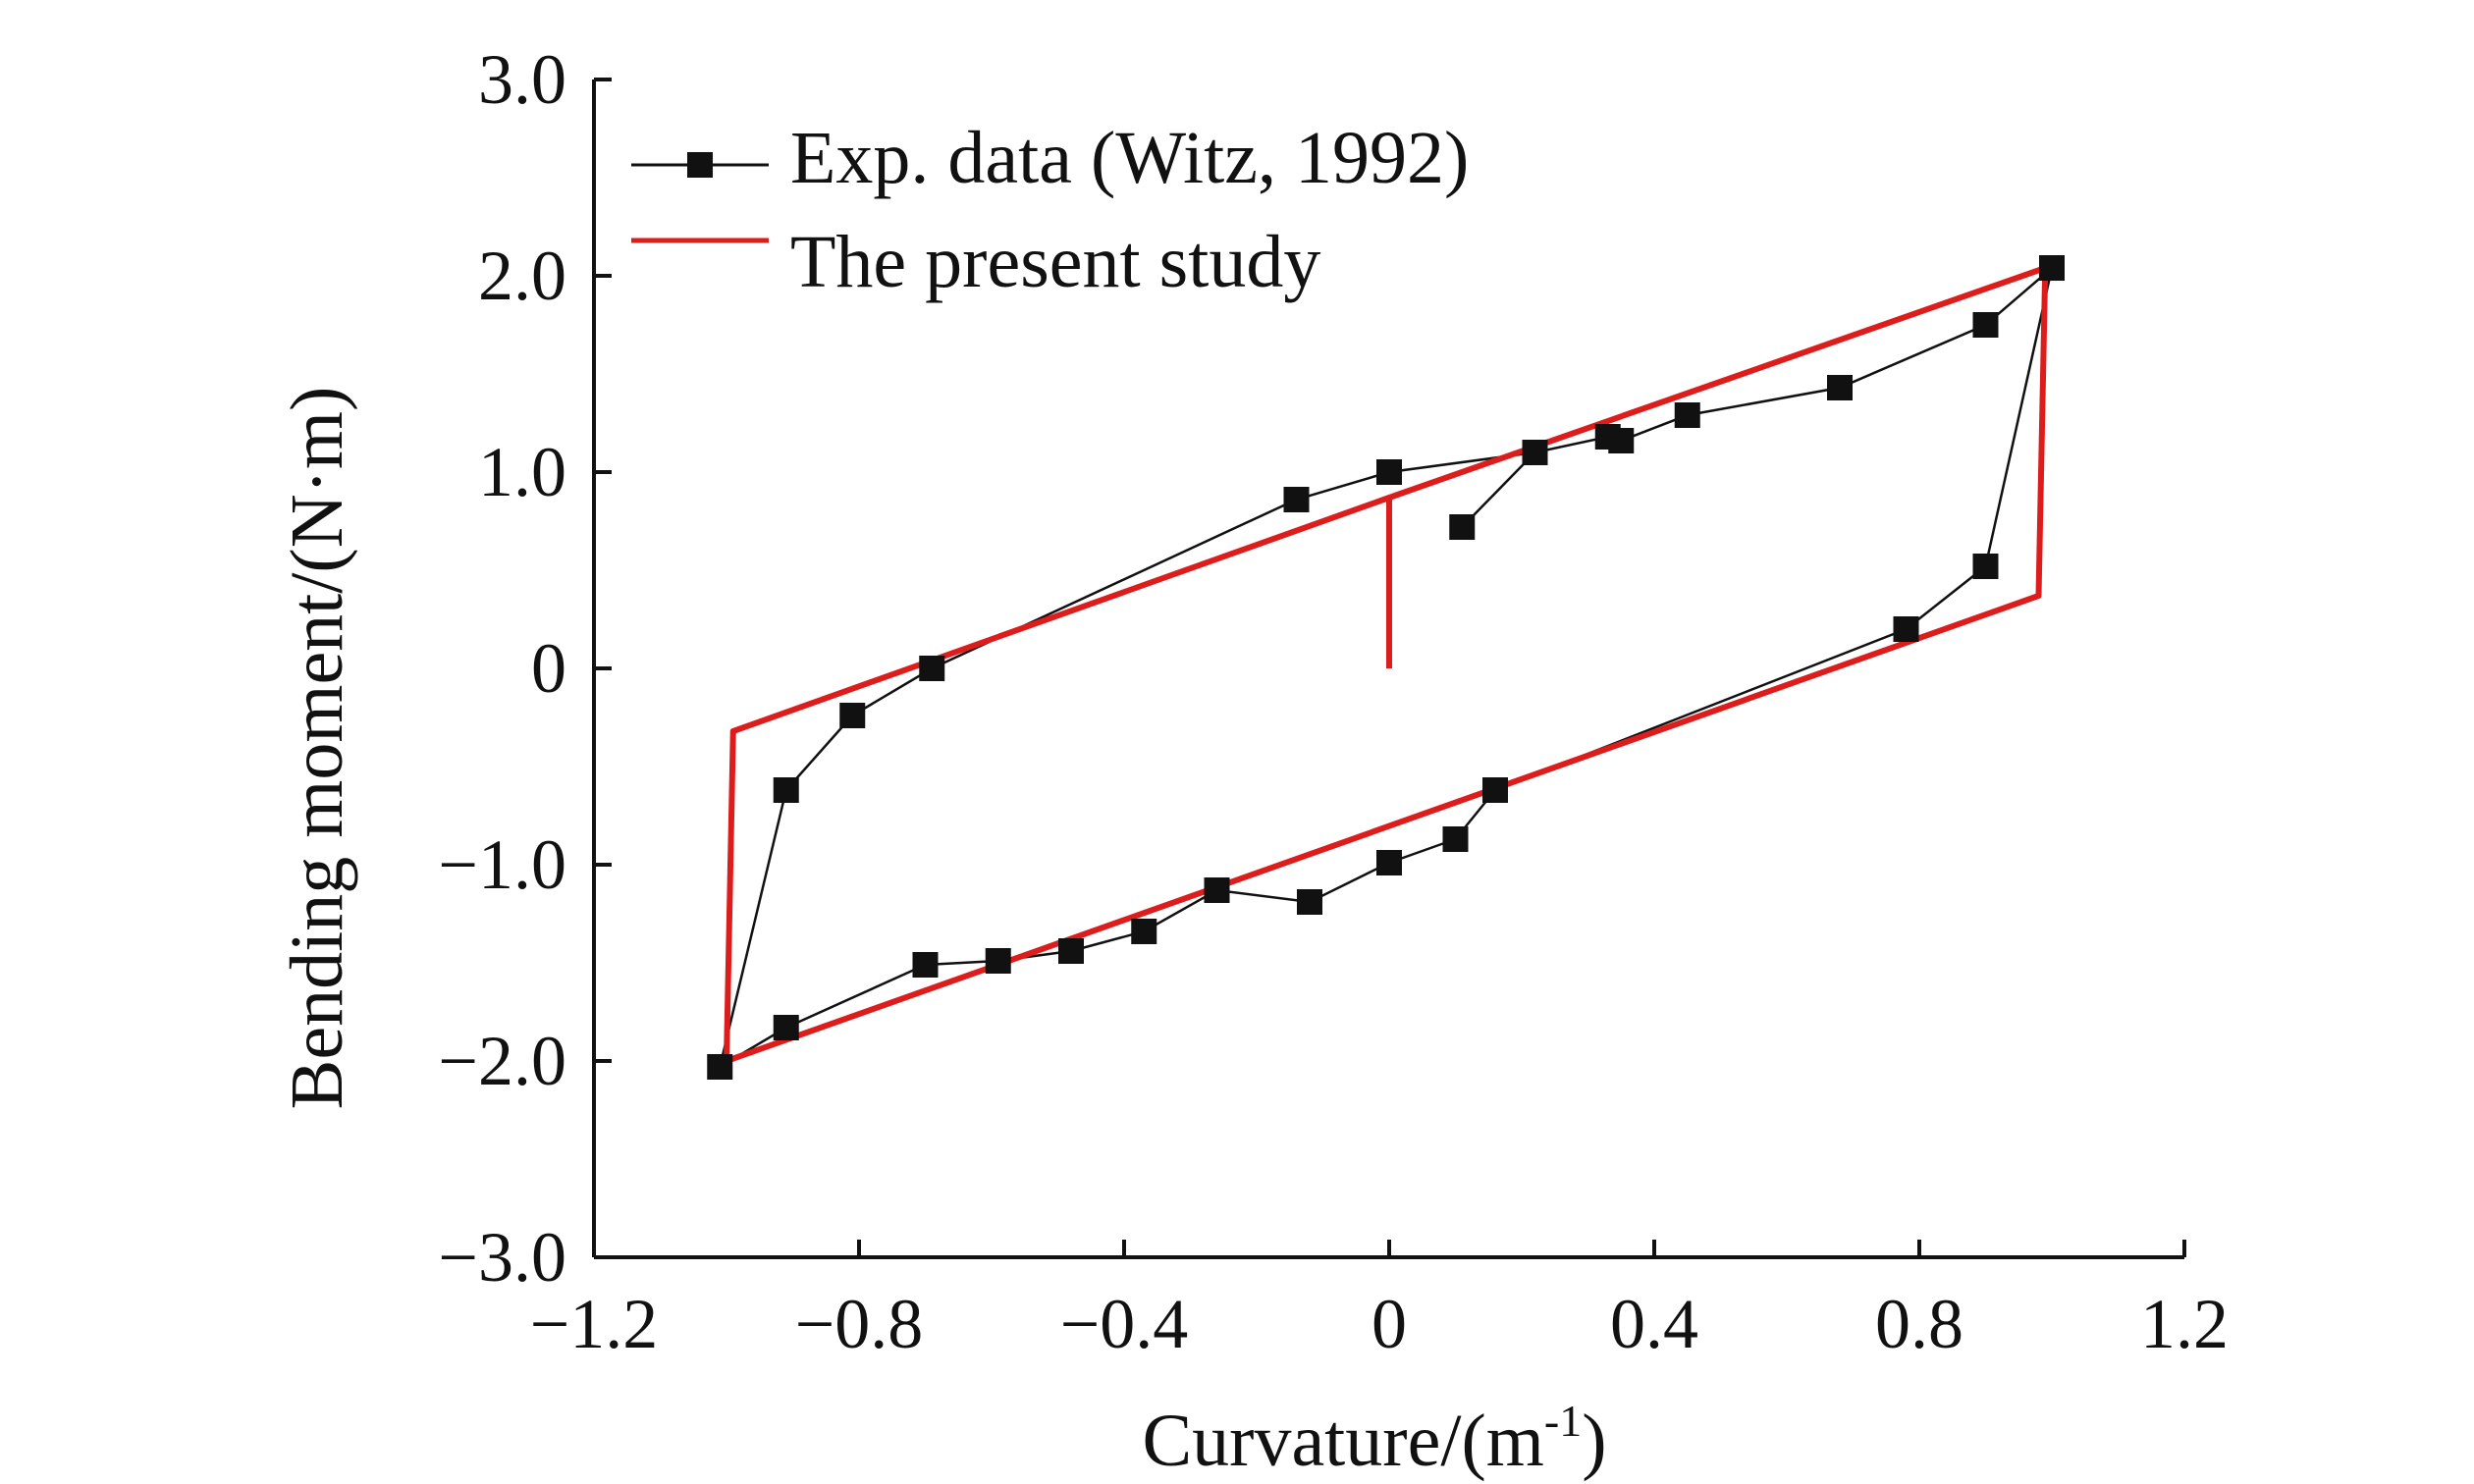 The image size is (2474, 1484). I want to click on x-tick-label: 1.2, so click(2184, 1324).